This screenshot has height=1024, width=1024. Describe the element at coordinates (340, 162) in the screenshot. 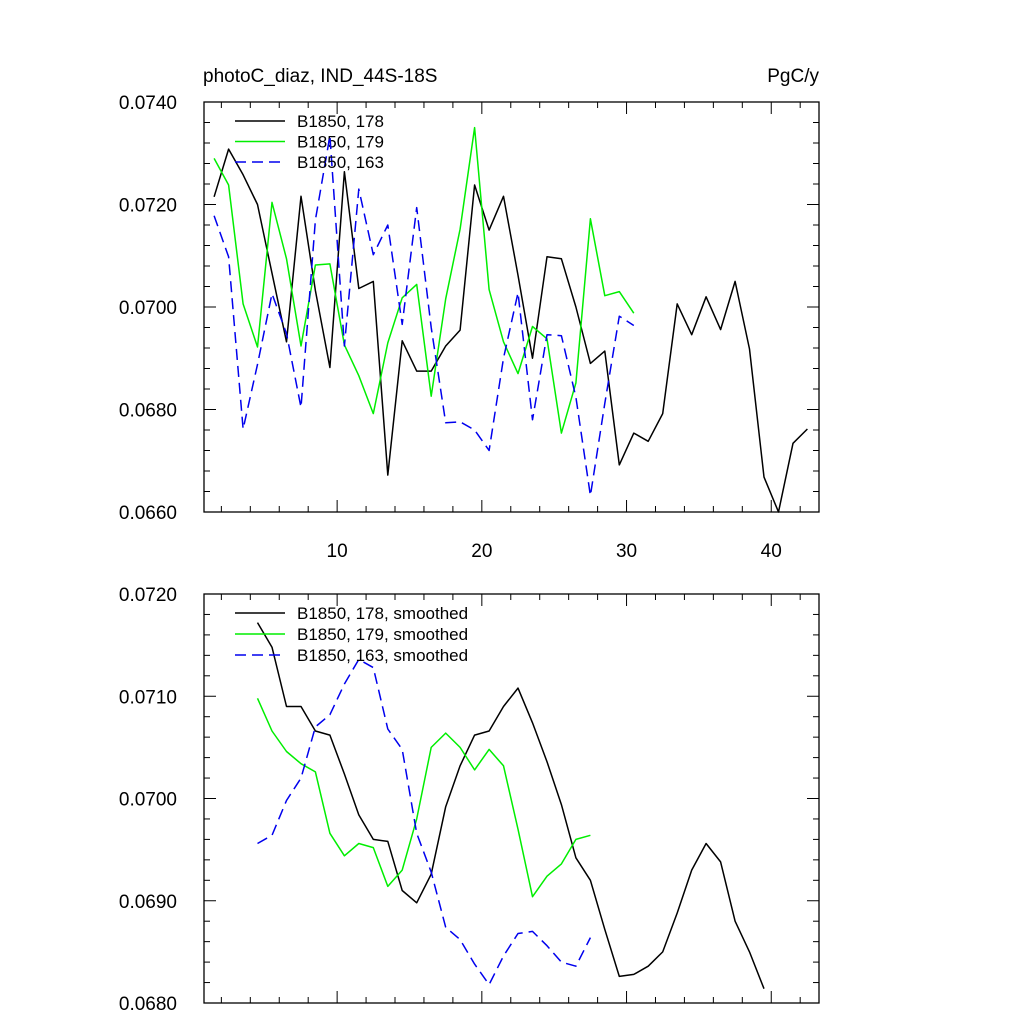

I see `legend-label: B1850, 163` at that location.